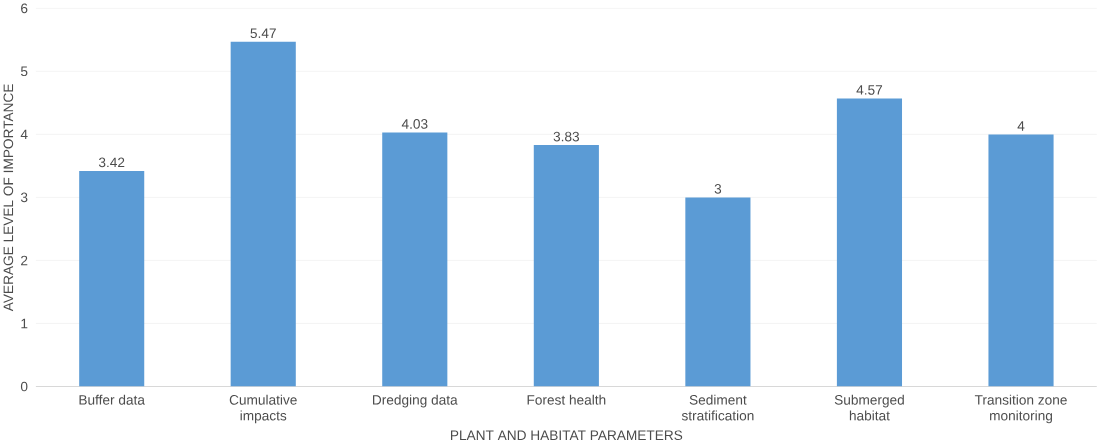 The height and width of the screenshot is (444, 1097). Describe the element at coordinates (24, 71) in the screenshot. I see `y-tick-label: 5` at that location.